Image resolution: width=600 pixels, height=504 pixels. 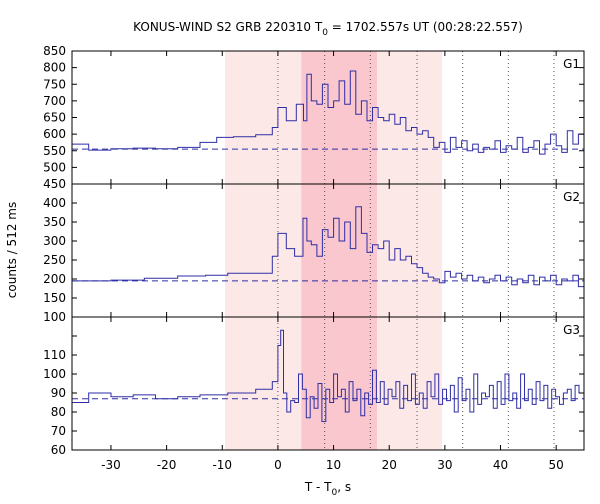 I want to click on y-tick-label: 450, so click(x=54, y=184).